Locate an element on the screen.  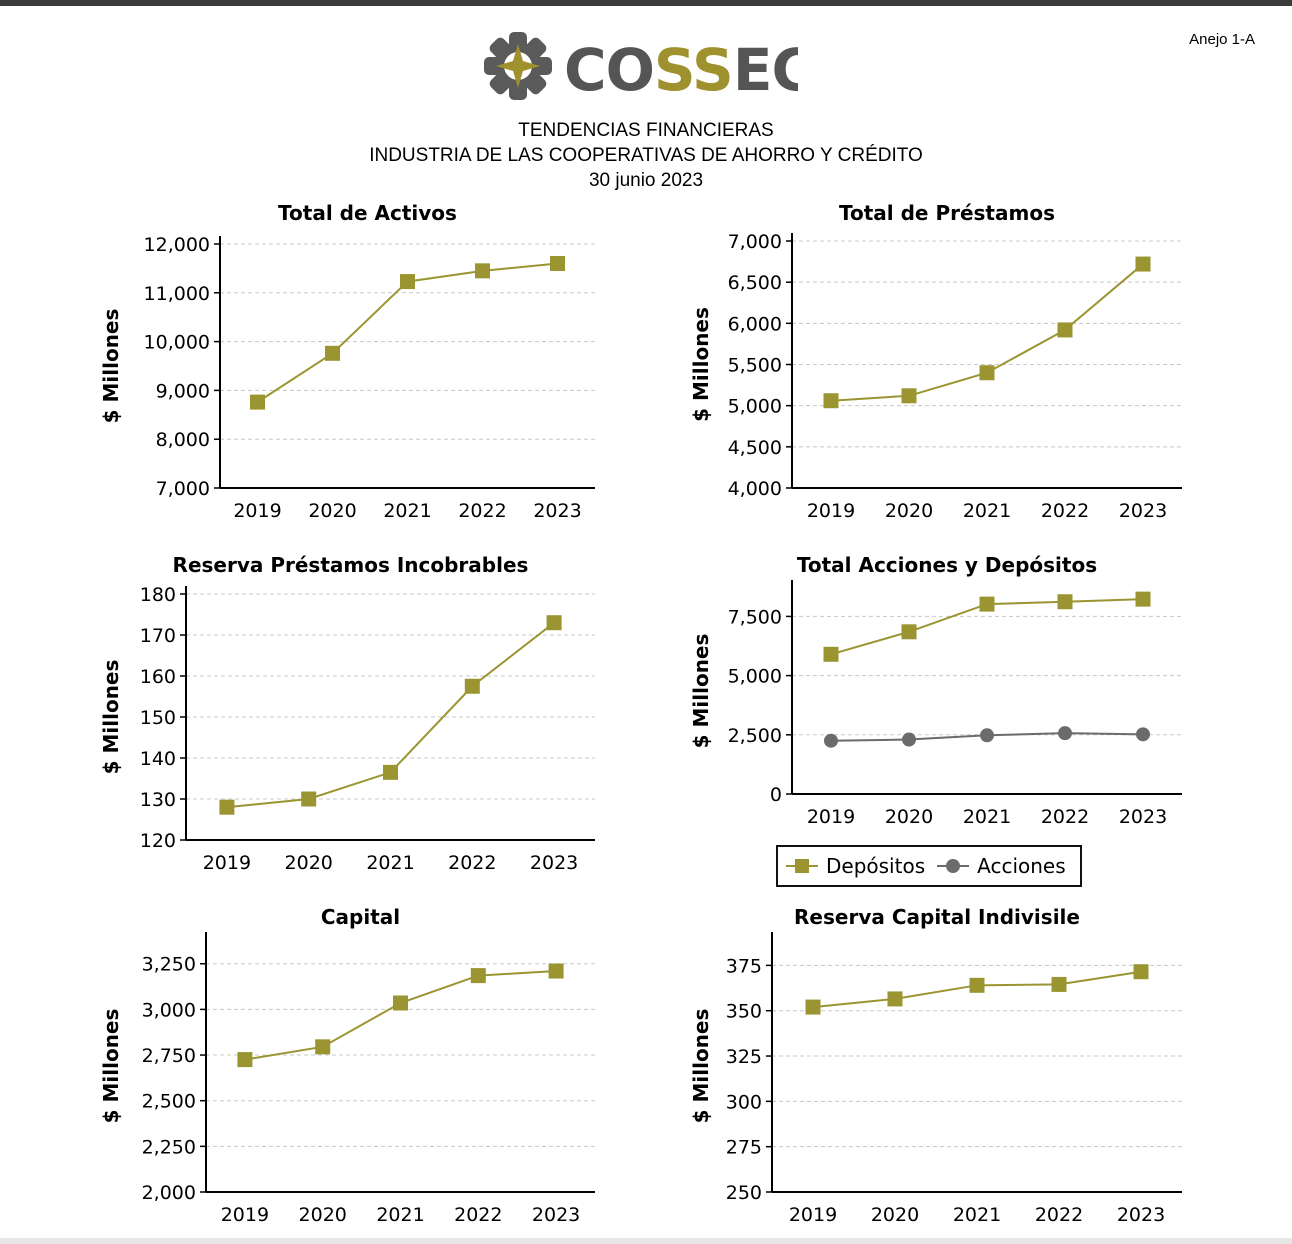
chart-title: Reserva Capital Indivisile is located at coordinates (937, 917).